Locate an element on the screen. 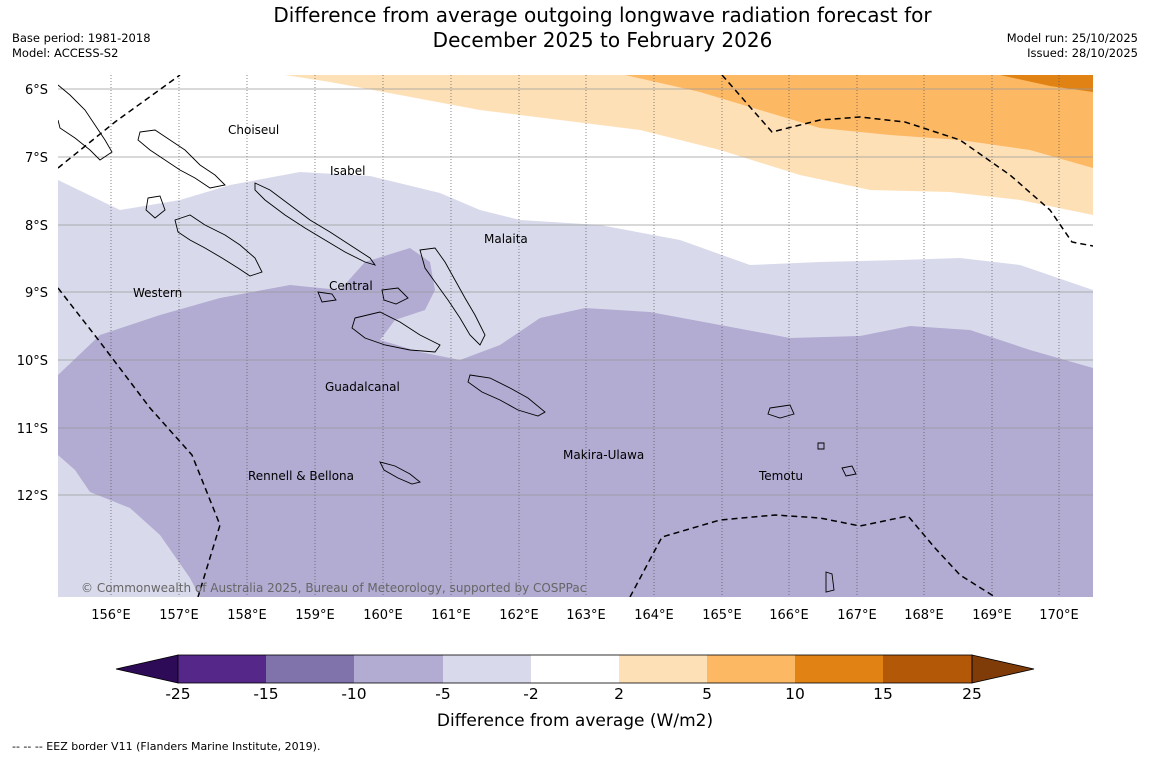  florida-islands is located at coordinates (395, 296).